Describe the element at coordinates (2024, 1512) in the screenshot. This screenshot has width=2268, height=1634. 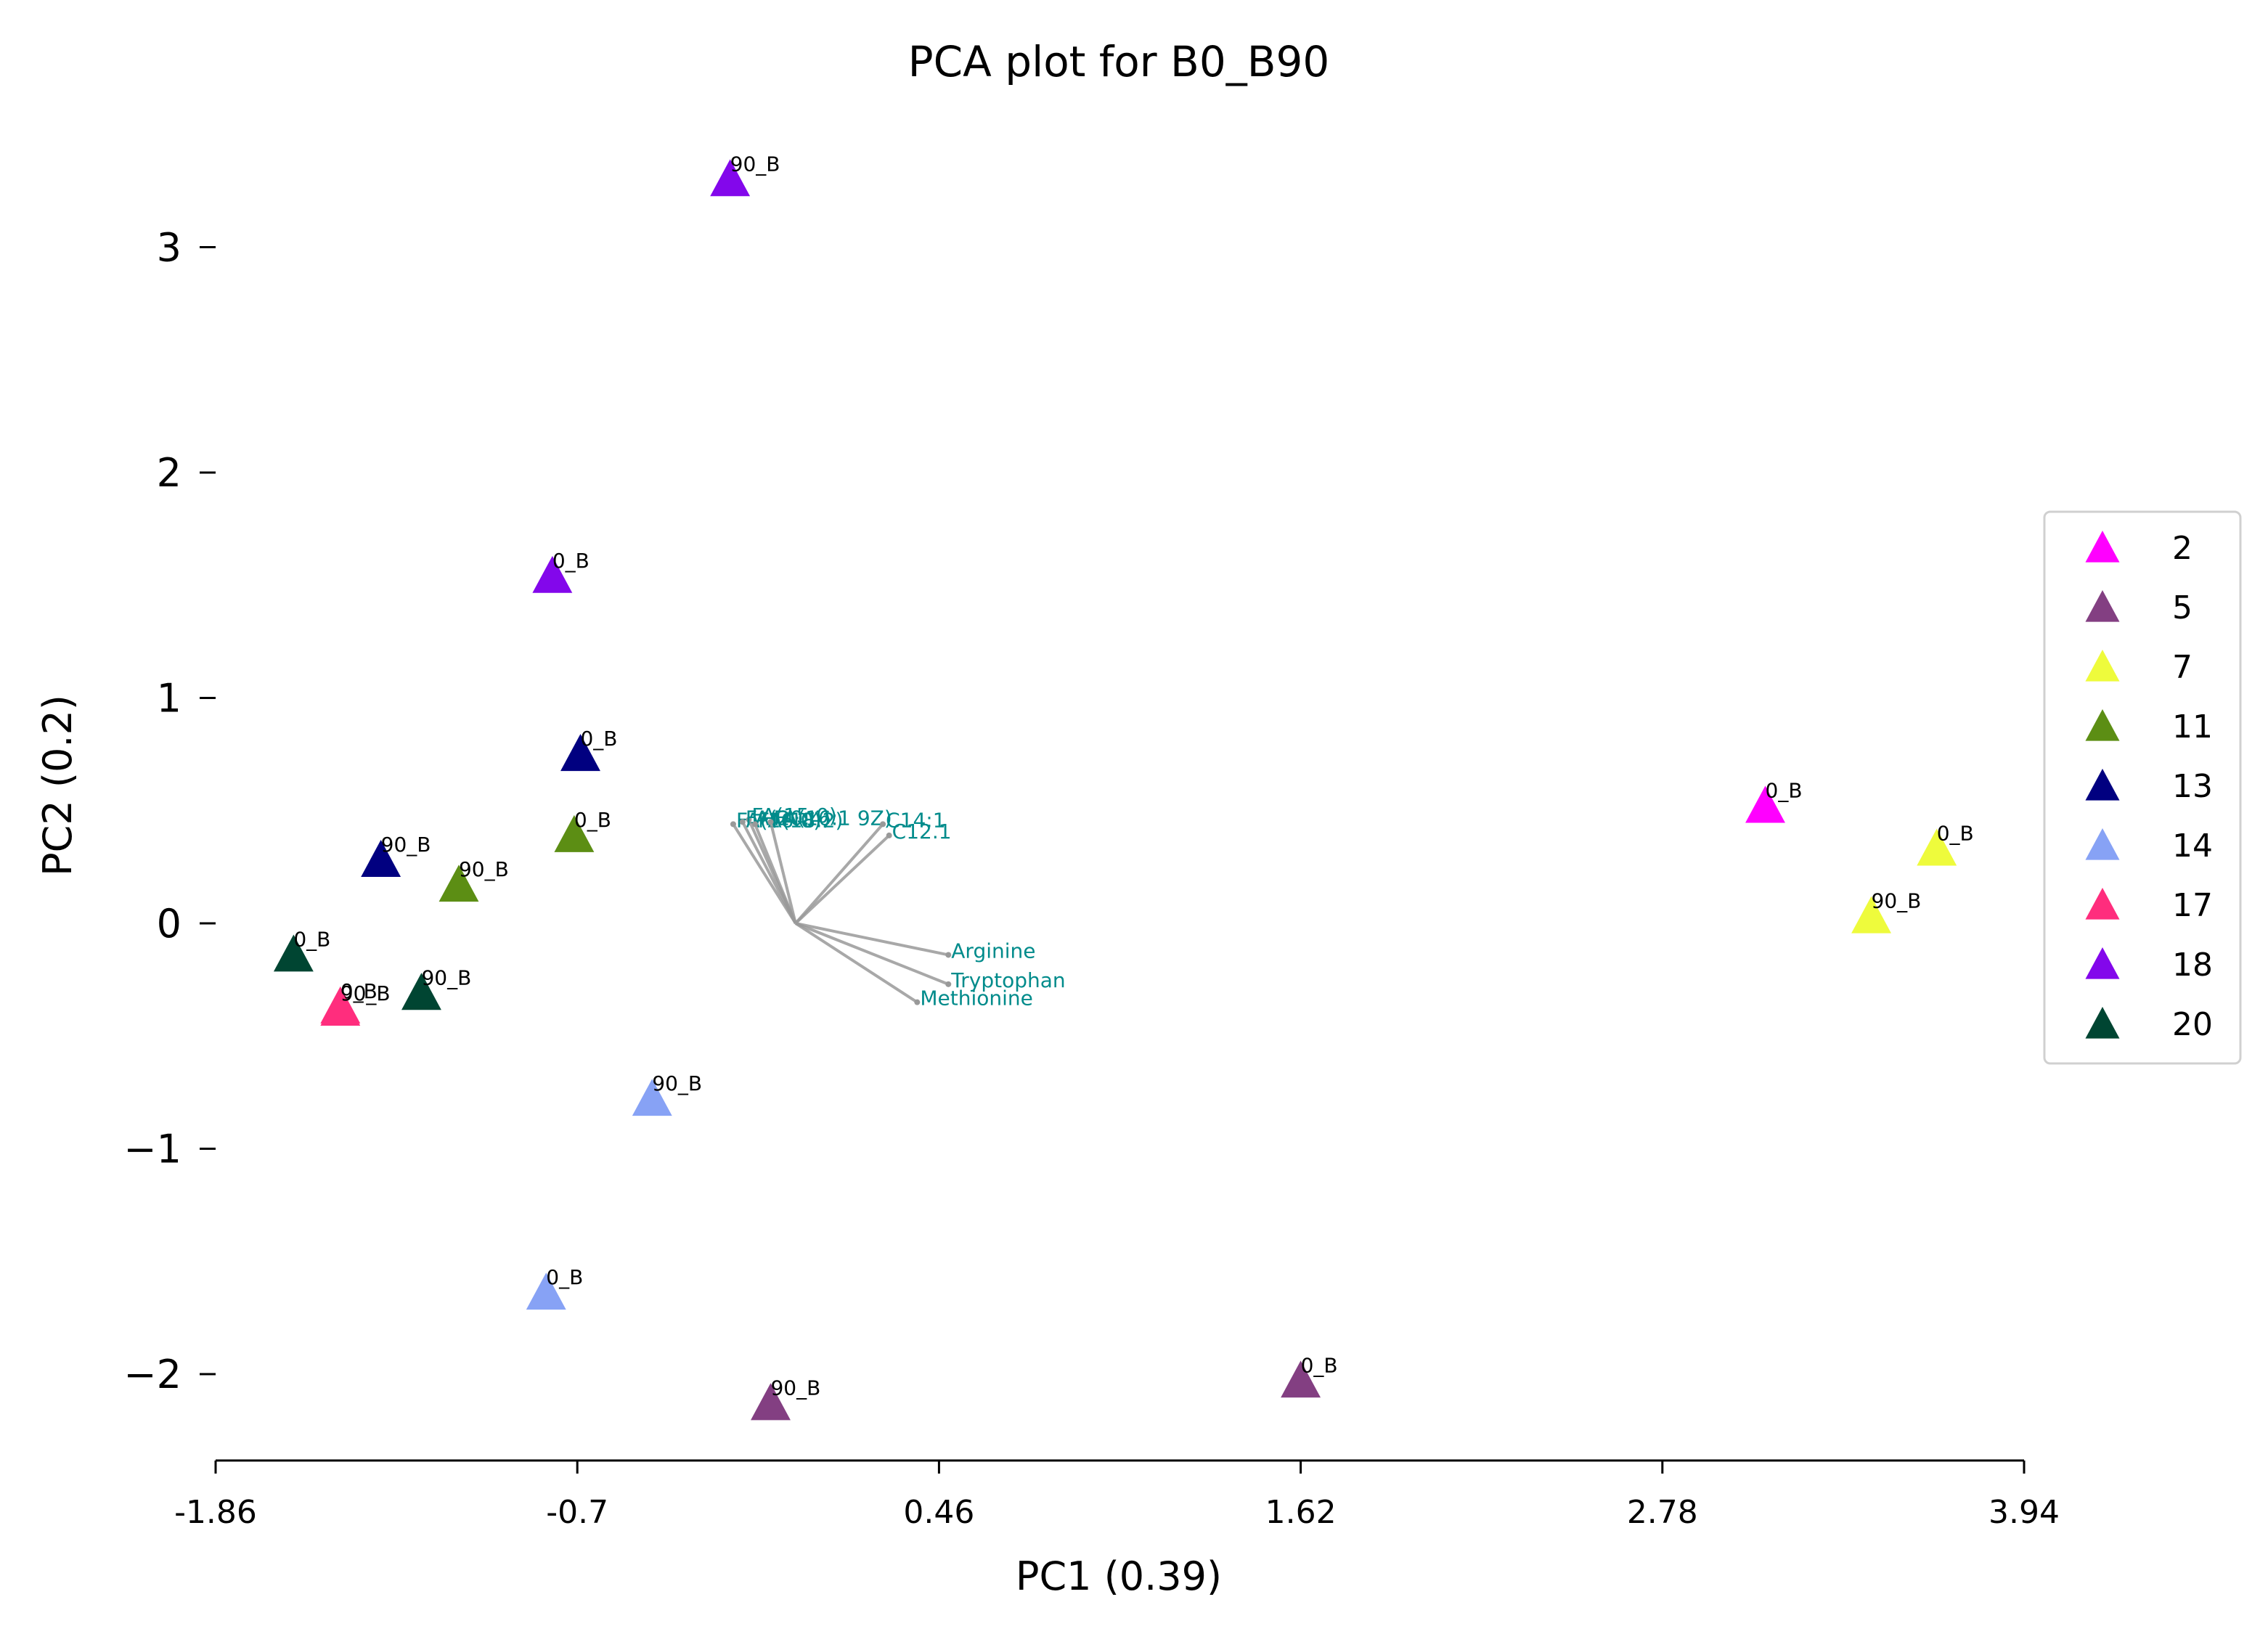
I see `x-tick-label: 3.94` at that location.